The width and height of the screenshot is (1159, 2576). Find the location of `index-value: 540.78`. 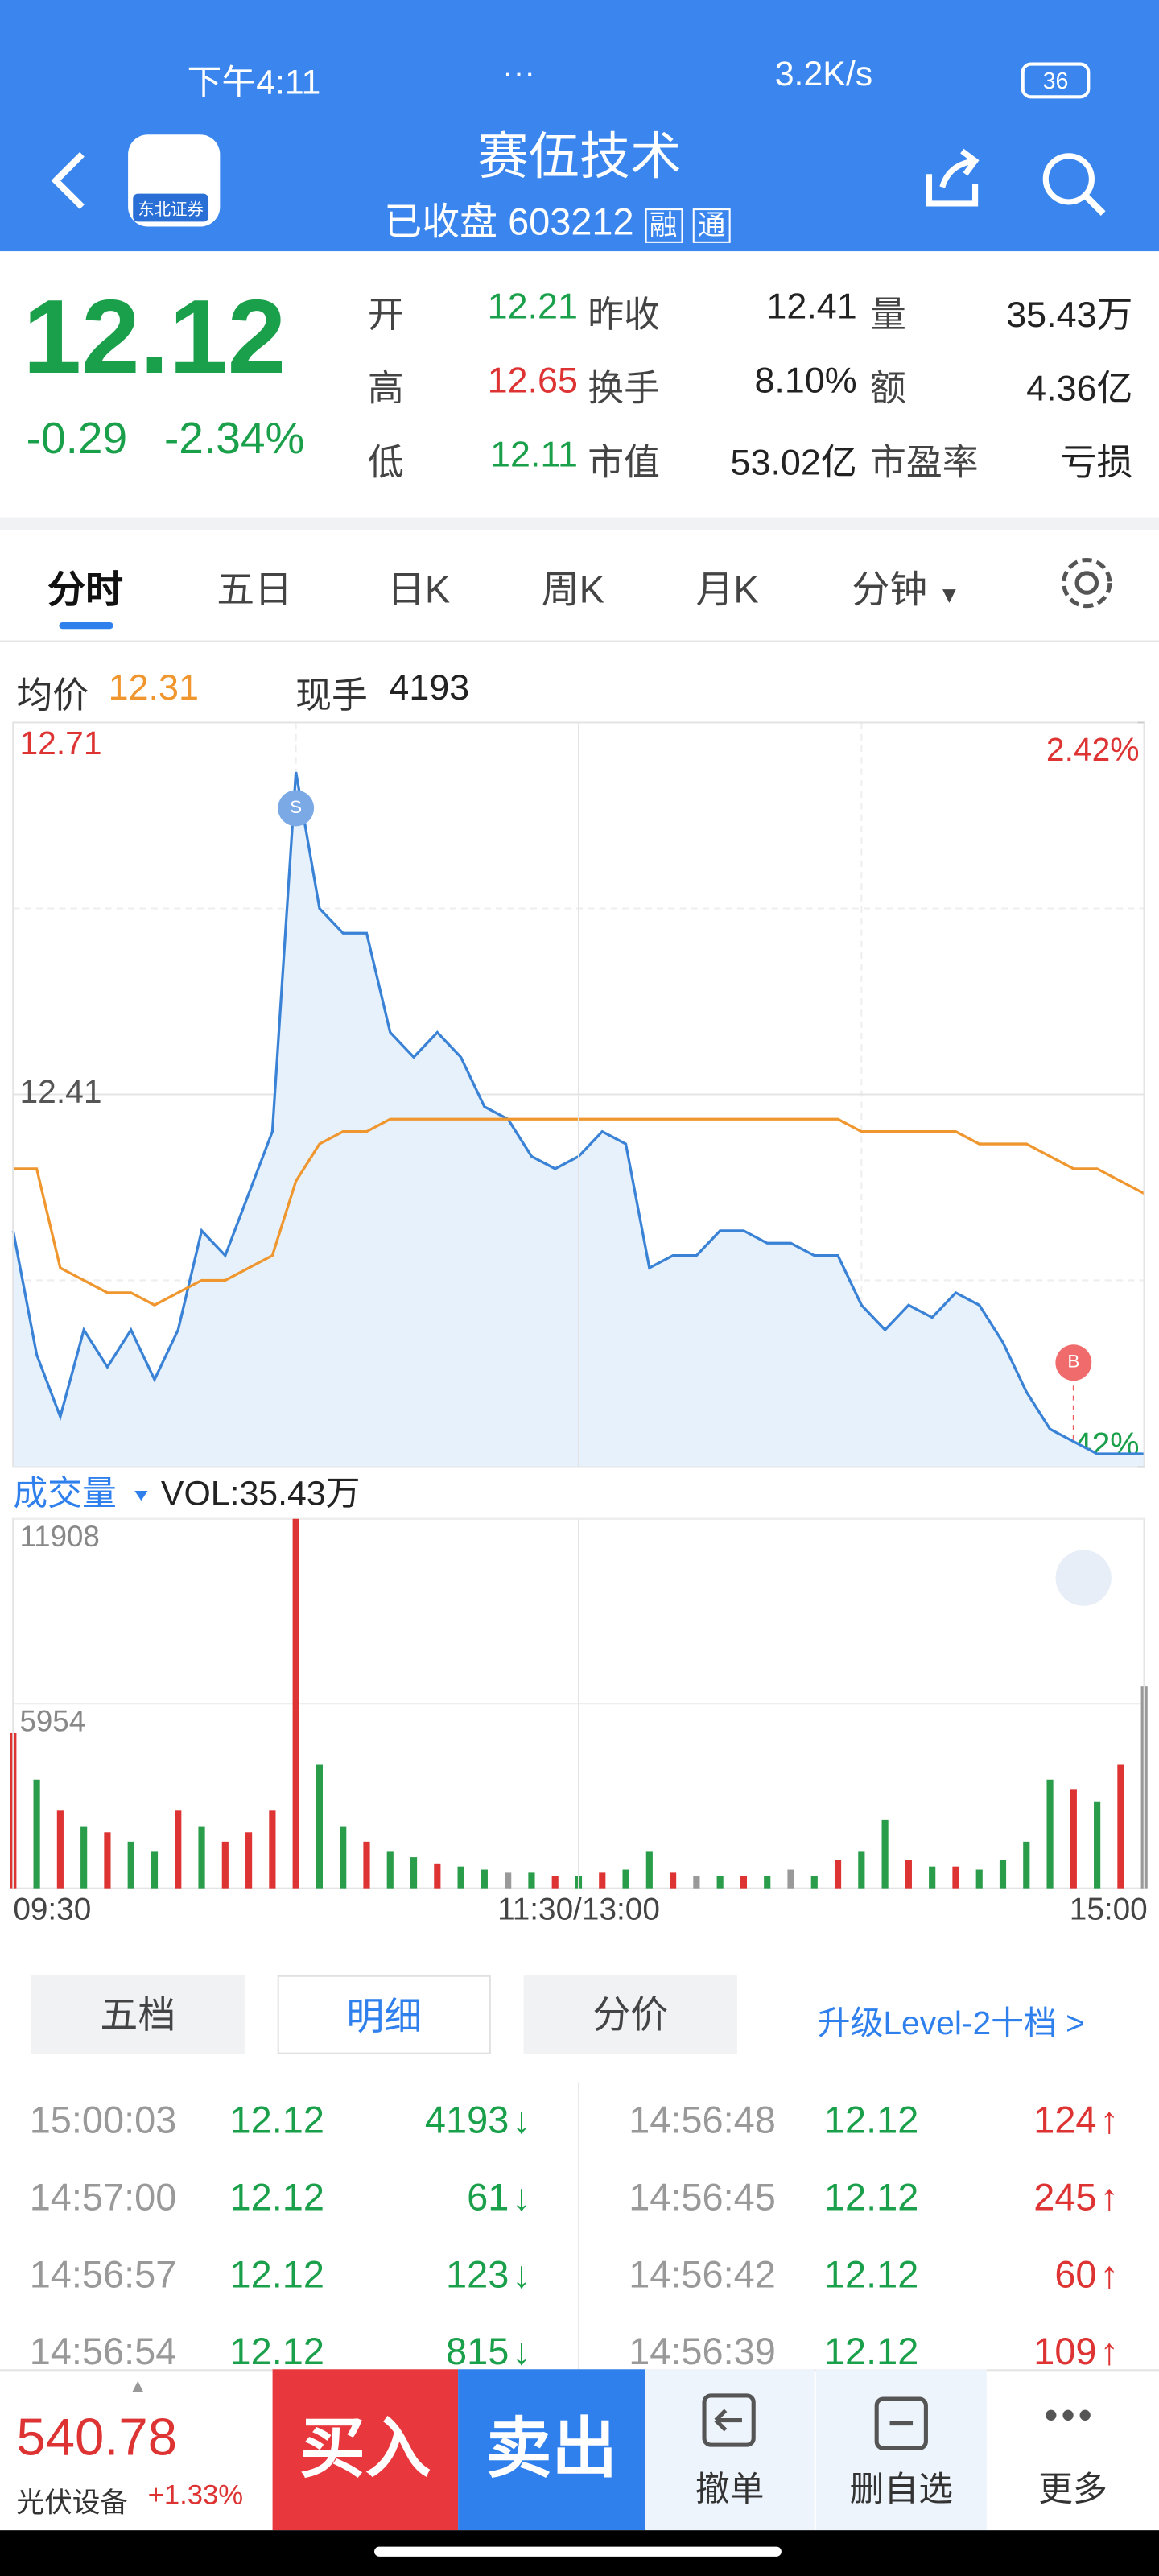

index-value: 540.78 is located at coordinates (97, 2437).